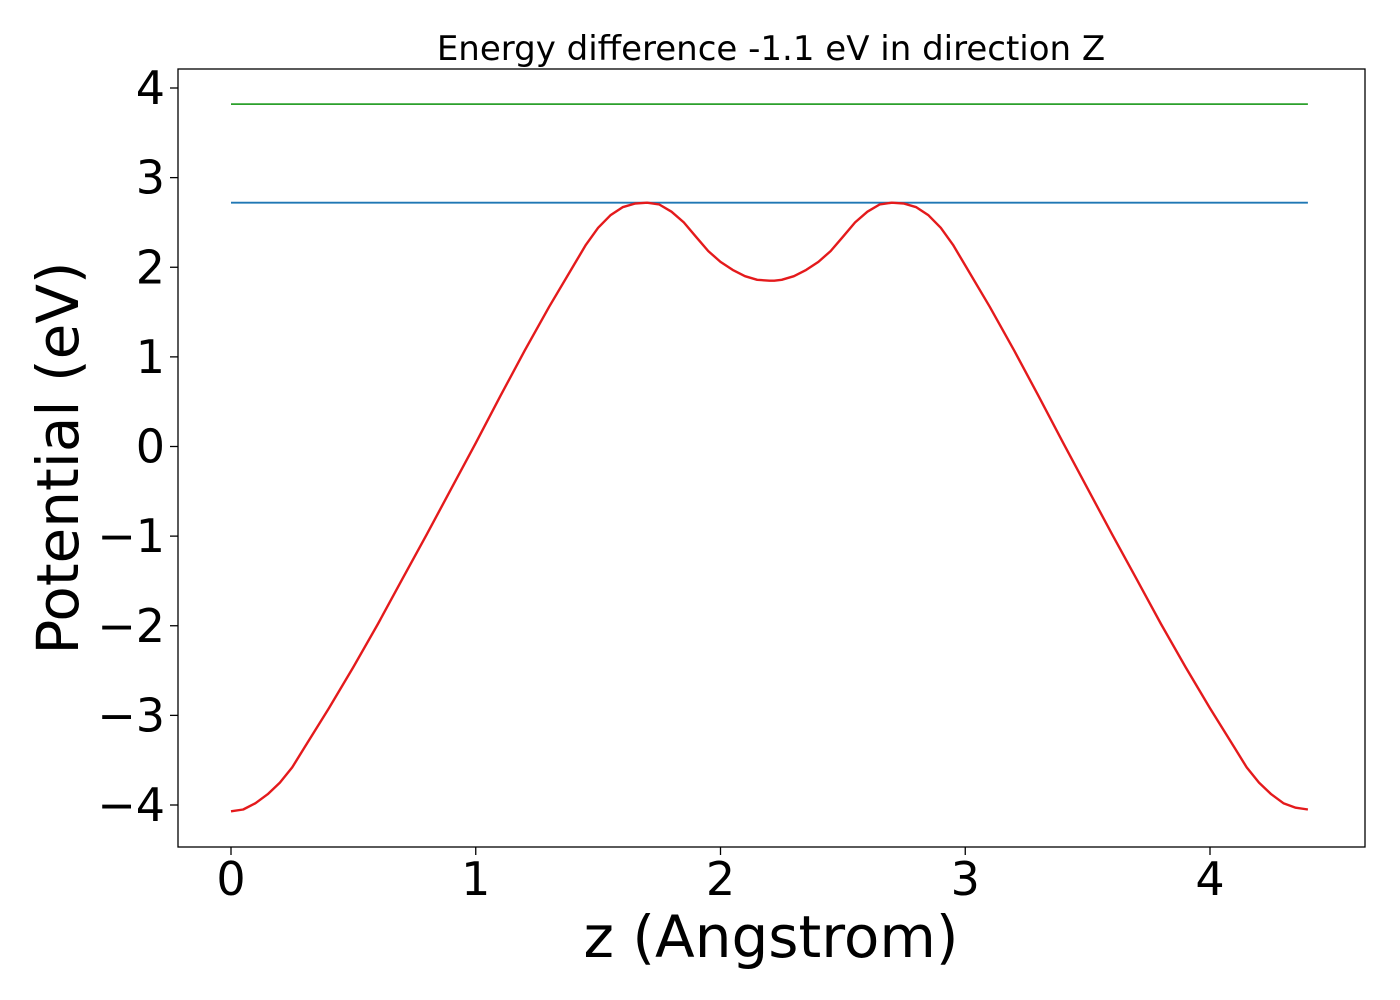 Image resolution: width=1400 pixels, height=1000 pixels. I want to click on x-tick-label: 2, so click(720, 879).